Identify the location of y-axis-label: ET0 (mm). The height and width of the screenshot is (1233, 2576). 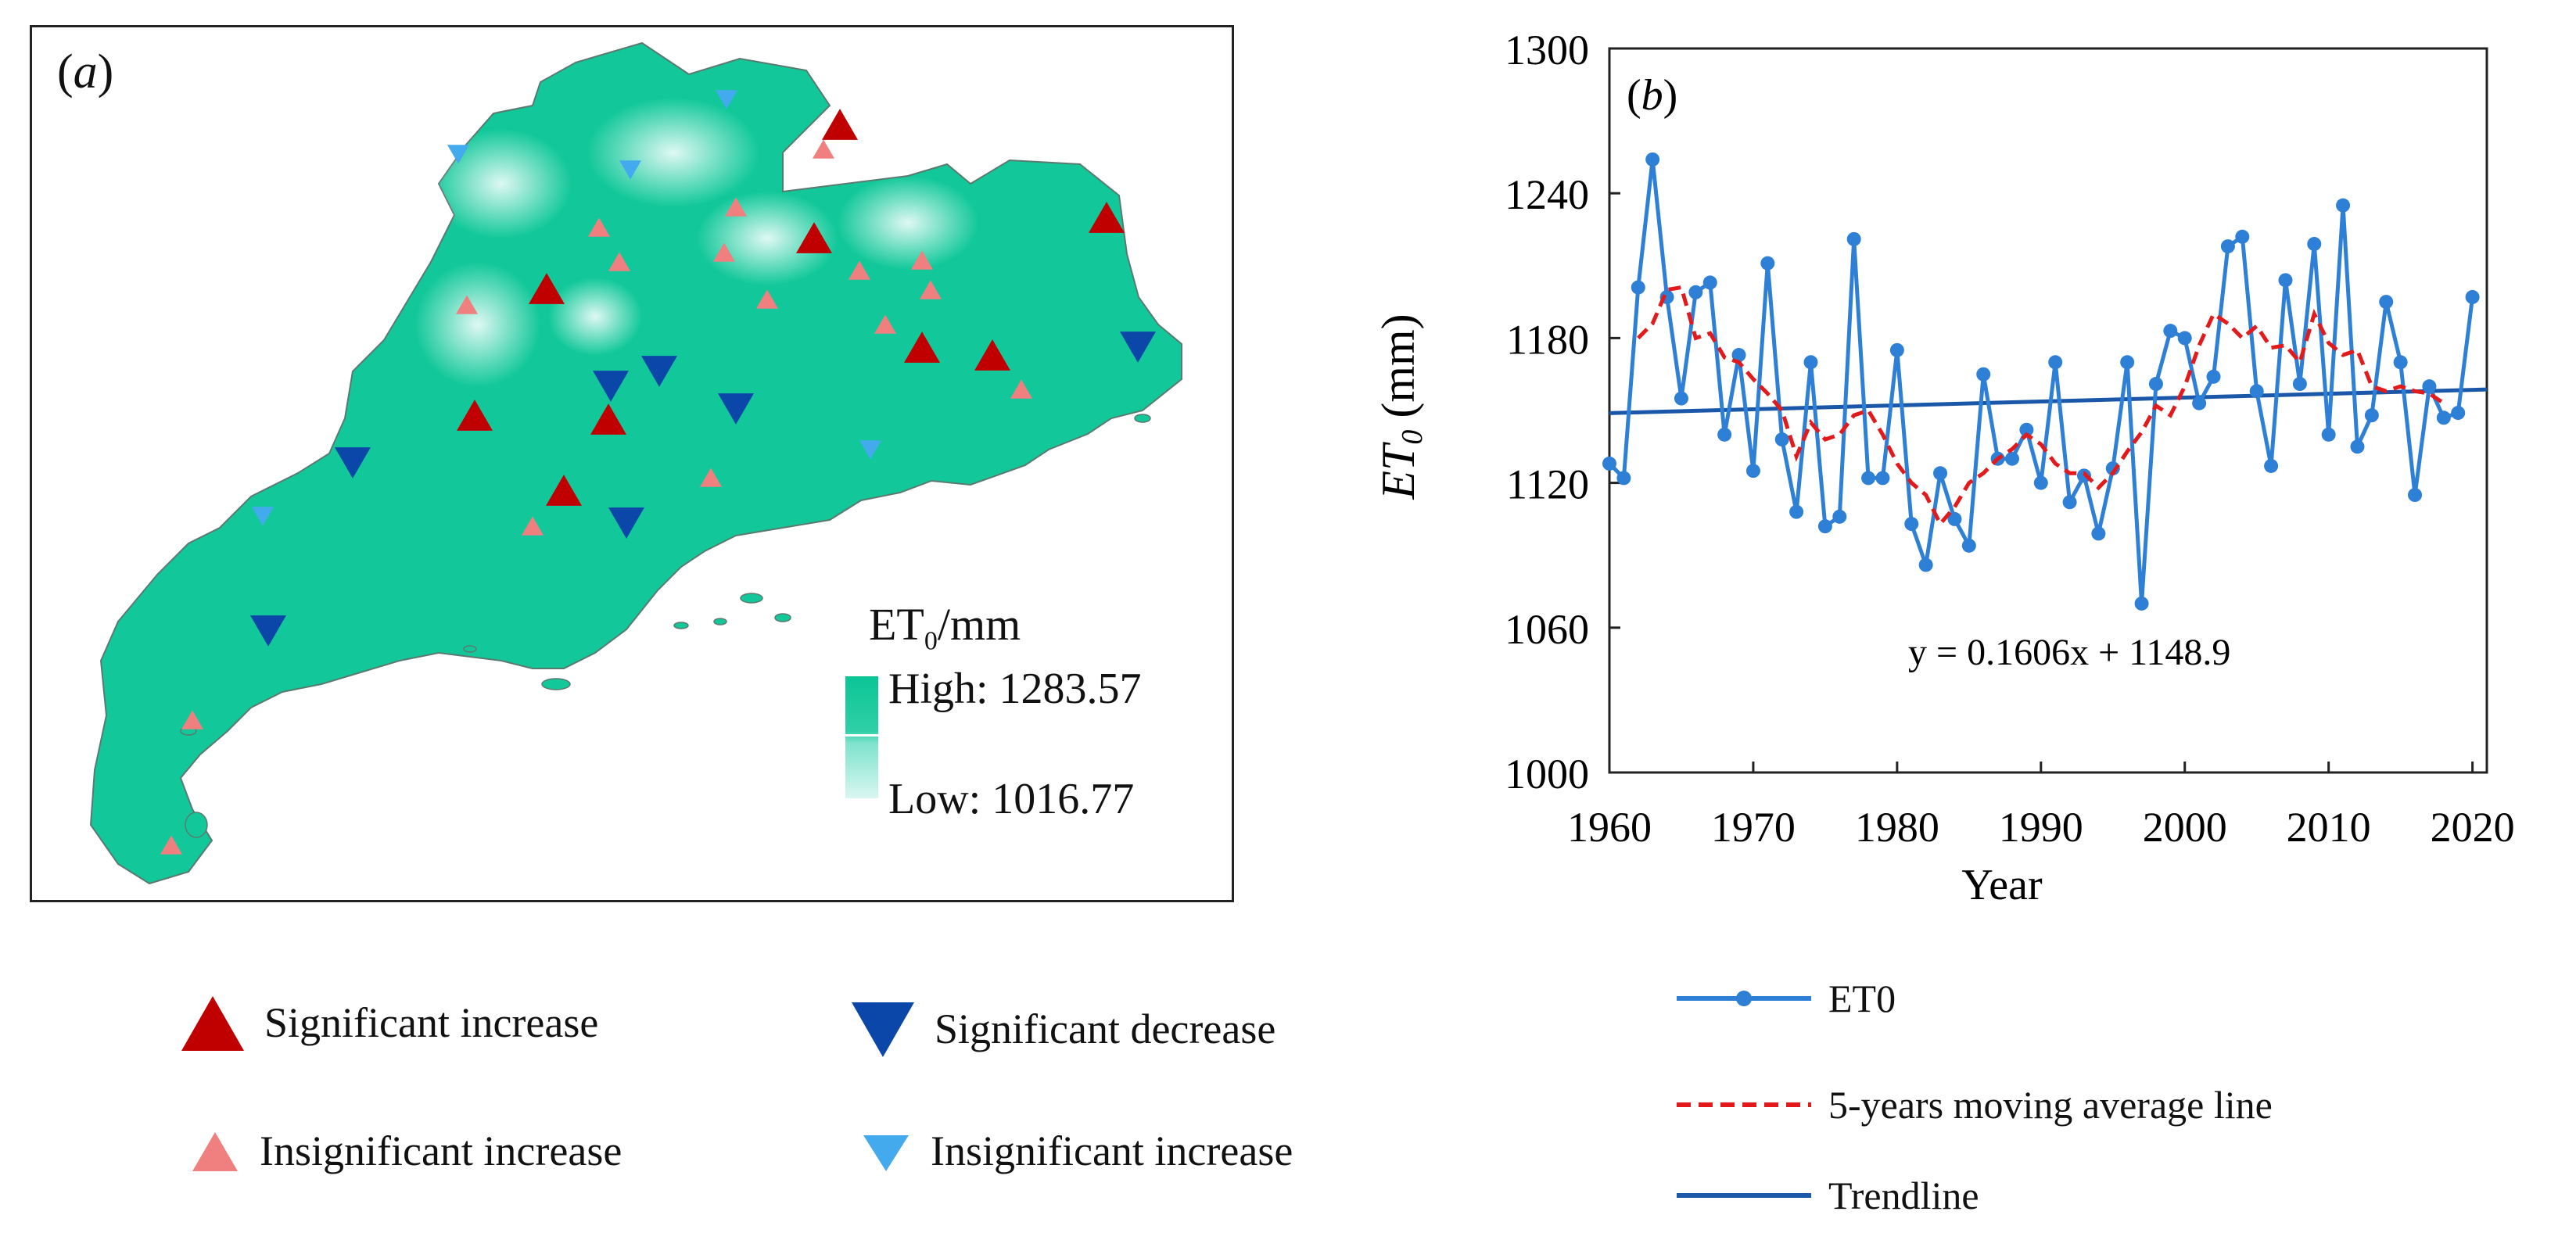
(1400, 407).